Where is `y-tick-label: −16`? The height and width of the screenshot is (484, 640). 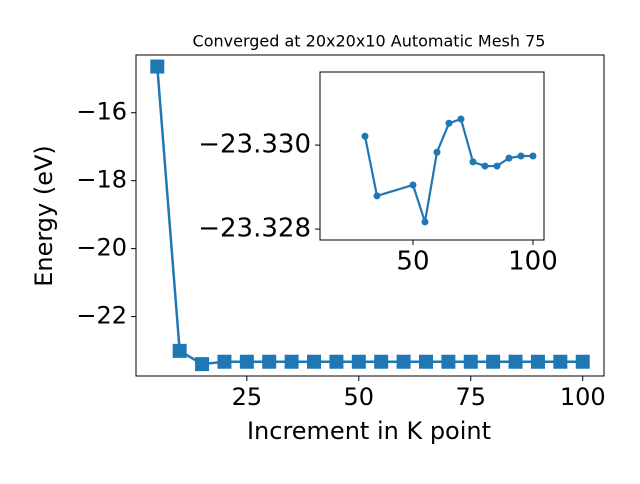 y-tick-label: −16 is located at coordinates (101, 112).